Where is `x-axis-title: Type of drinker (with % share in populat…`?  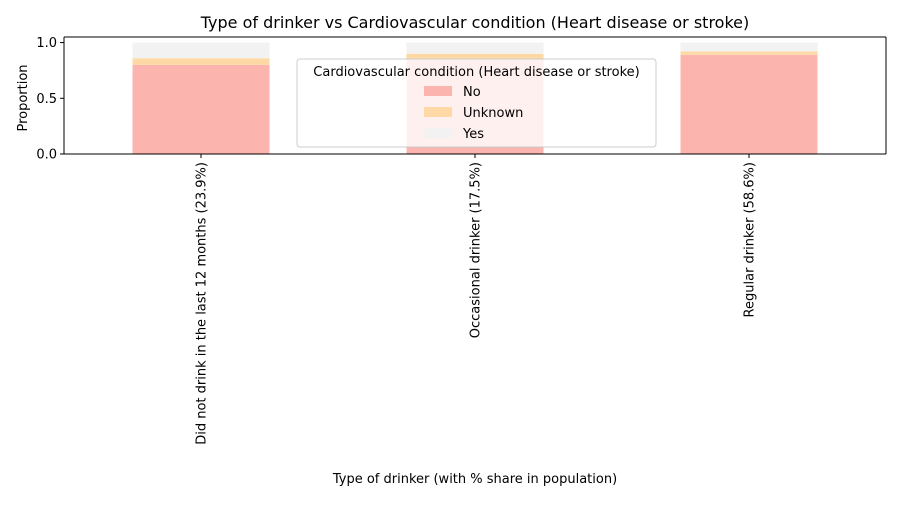
x-axis-title: Type of drinker (with % share in populat… is located at coordinates (474, 479).